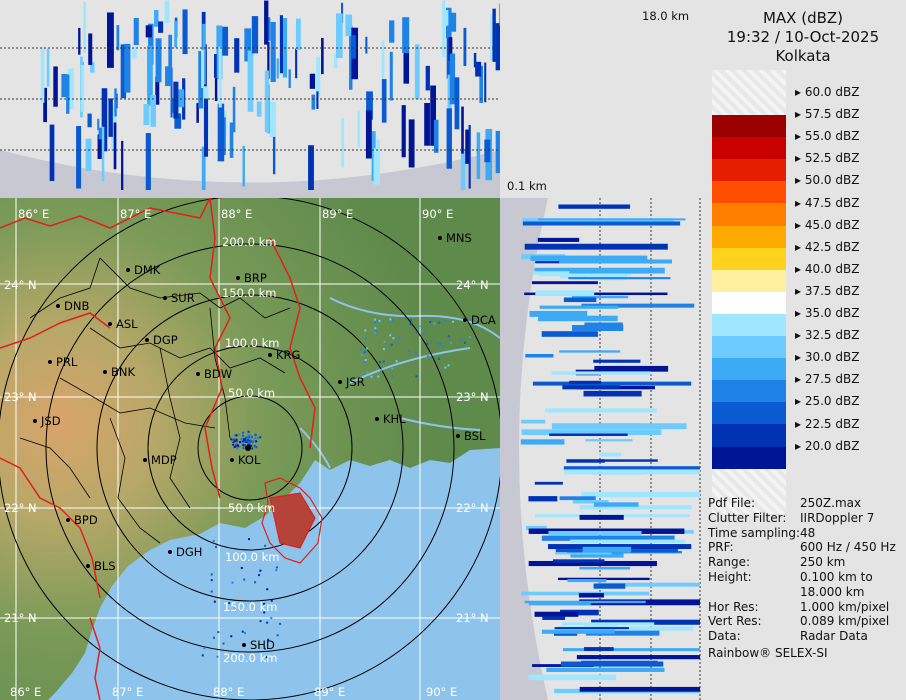 The image size is (906, 700). Describe the element at coordinates (248, 448) in the screenshot. I see `radar-site-marker` at that location.